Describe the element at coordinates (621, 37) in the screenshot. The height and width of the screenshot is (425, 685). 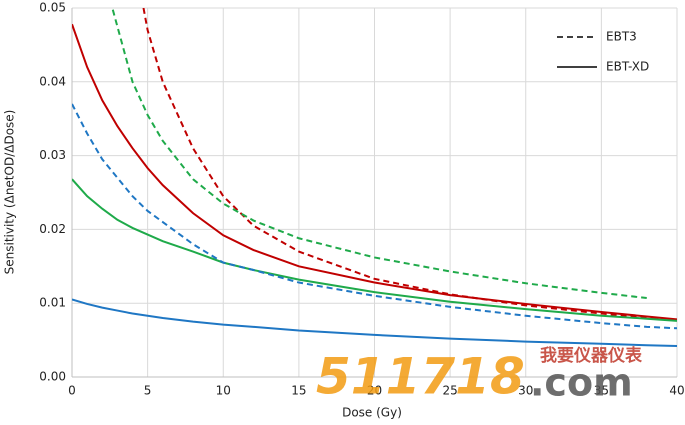
I see `legend-label: EBT3` at that location.